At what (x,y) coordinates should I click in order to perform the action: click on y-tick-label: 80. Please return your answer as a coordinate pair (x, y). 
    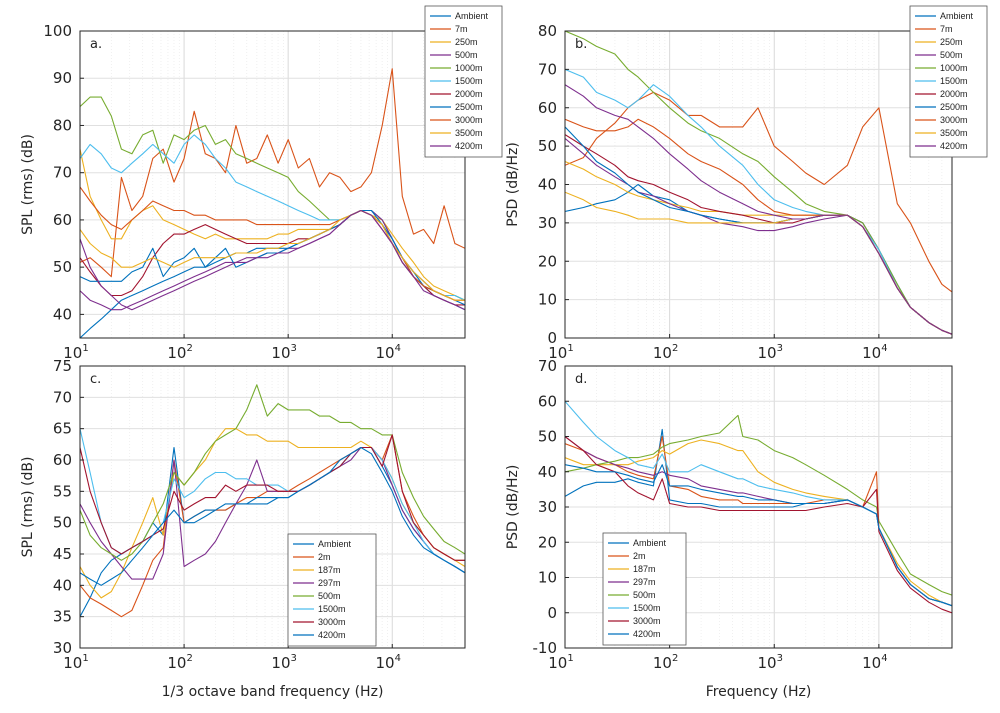
    Looking at the image, I should click on (547, 31).